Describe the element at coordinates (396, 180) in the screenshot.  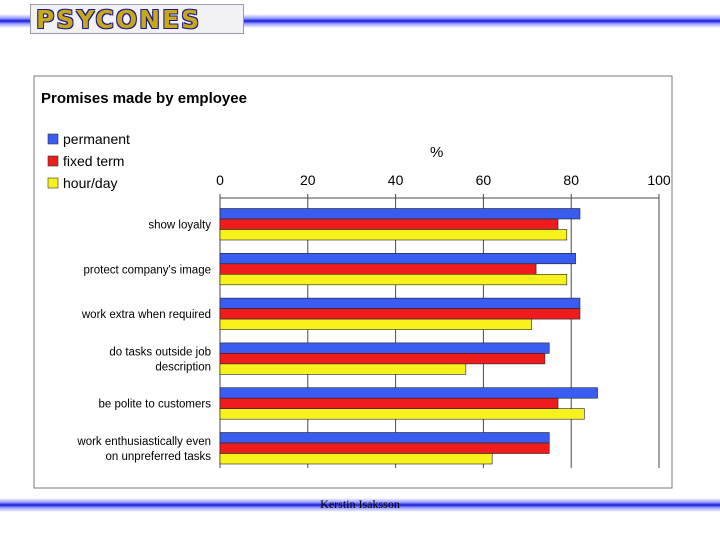
I see `tick-label: 40` at that location.